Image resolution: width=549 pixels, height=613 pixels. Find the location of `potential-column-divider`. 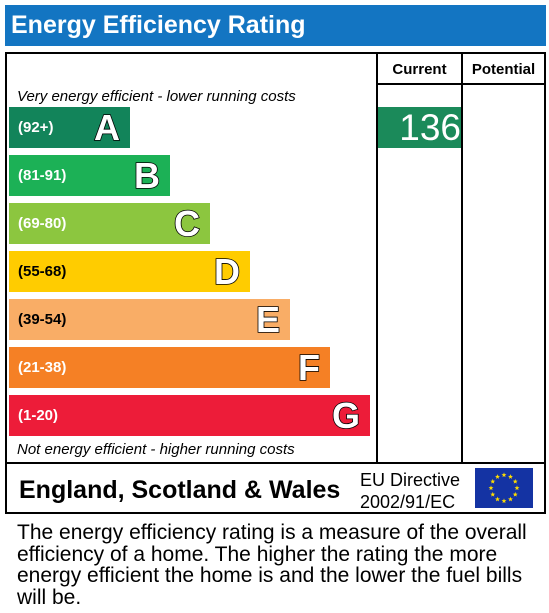

potential-column-divider is located at coordinates (462, 259).